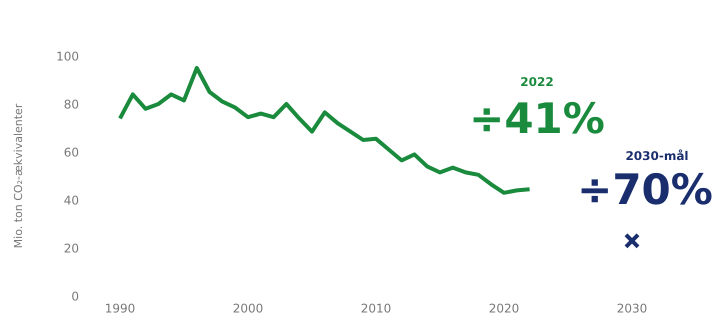 This screenshot has width=720, height=326. I want to click on y-tick-label: 80, so click(71, 104).